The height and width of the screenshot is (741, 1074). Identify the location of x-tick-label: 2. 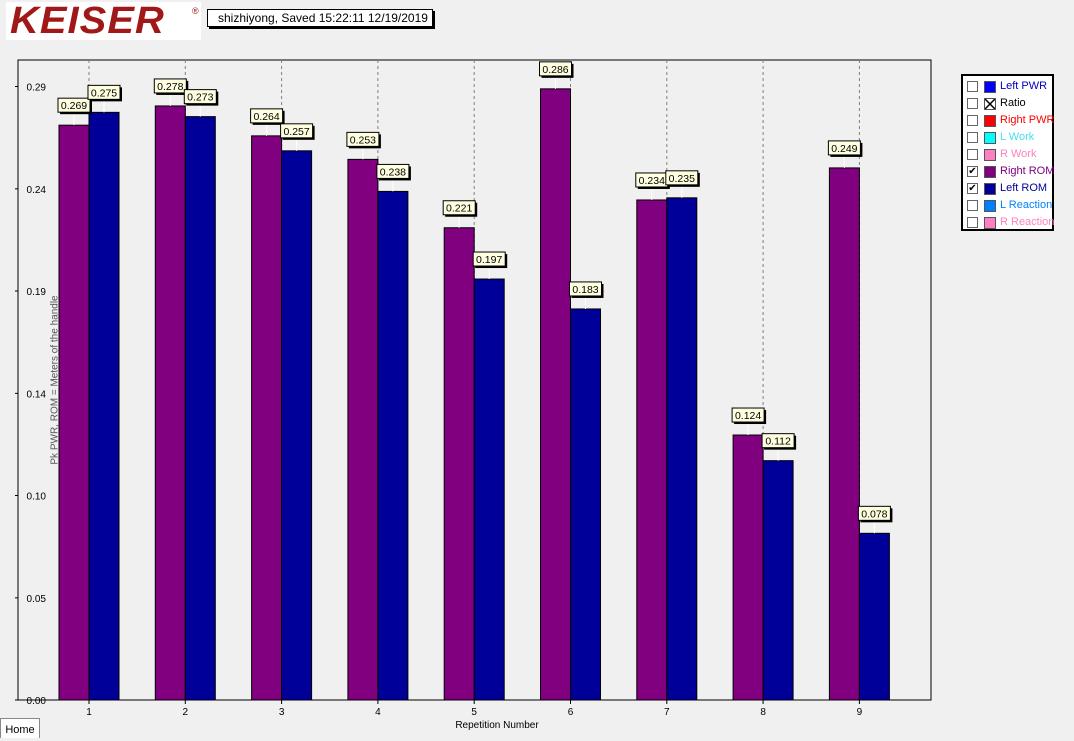
(186, 712).